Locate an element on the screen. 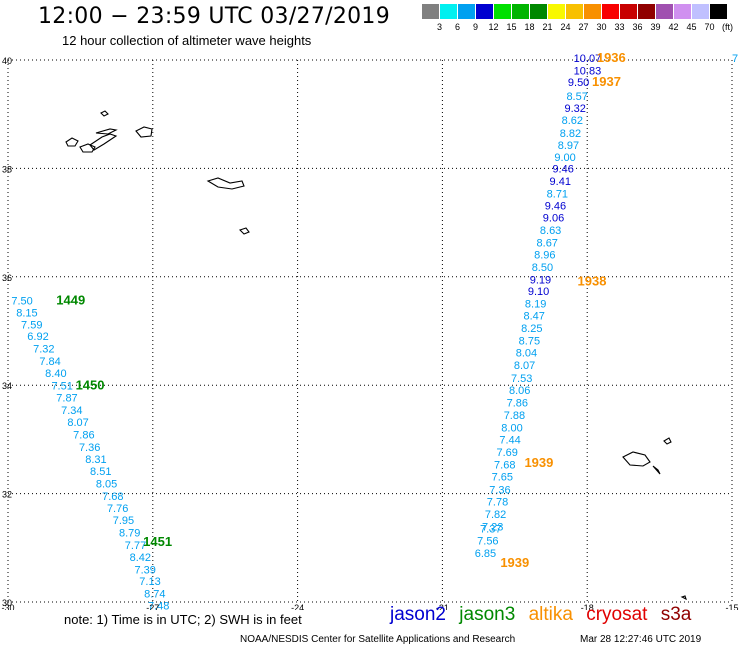 This screenshot has height=650, width=740. lon-tick-label: -24 is located at coordinates (297, 606).